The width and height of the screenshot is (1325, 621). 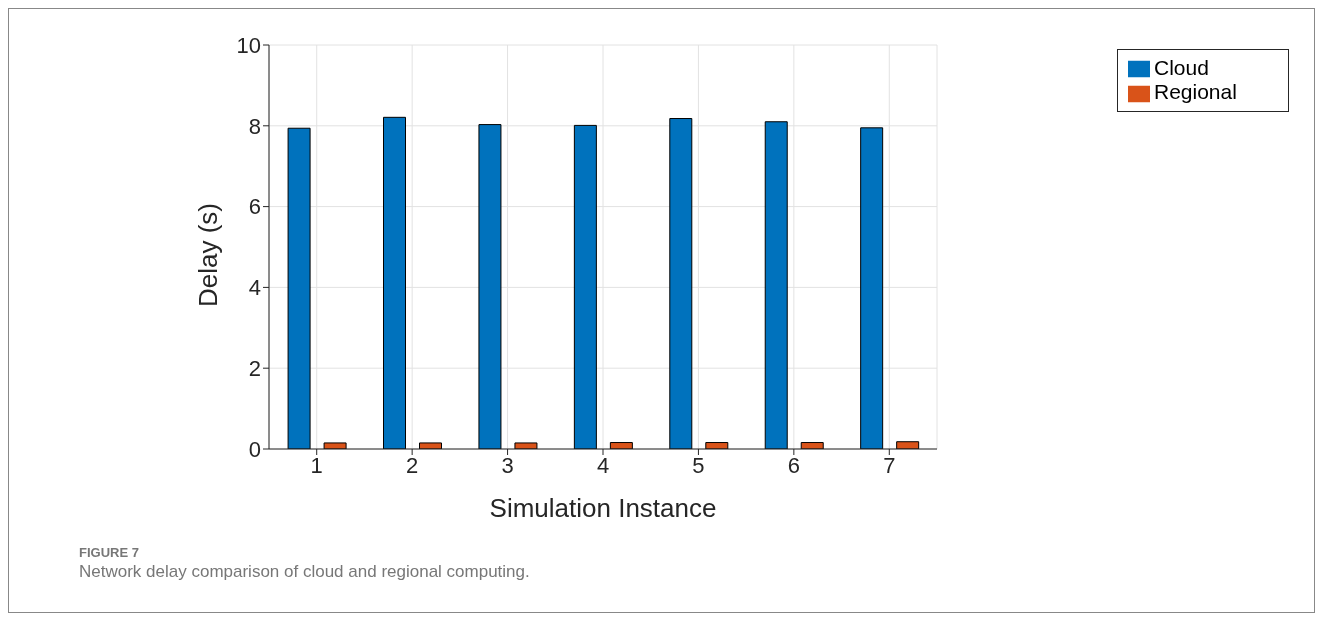 I want to click on x-axis-title: Simulation Instance, so click(x=603, y=508).